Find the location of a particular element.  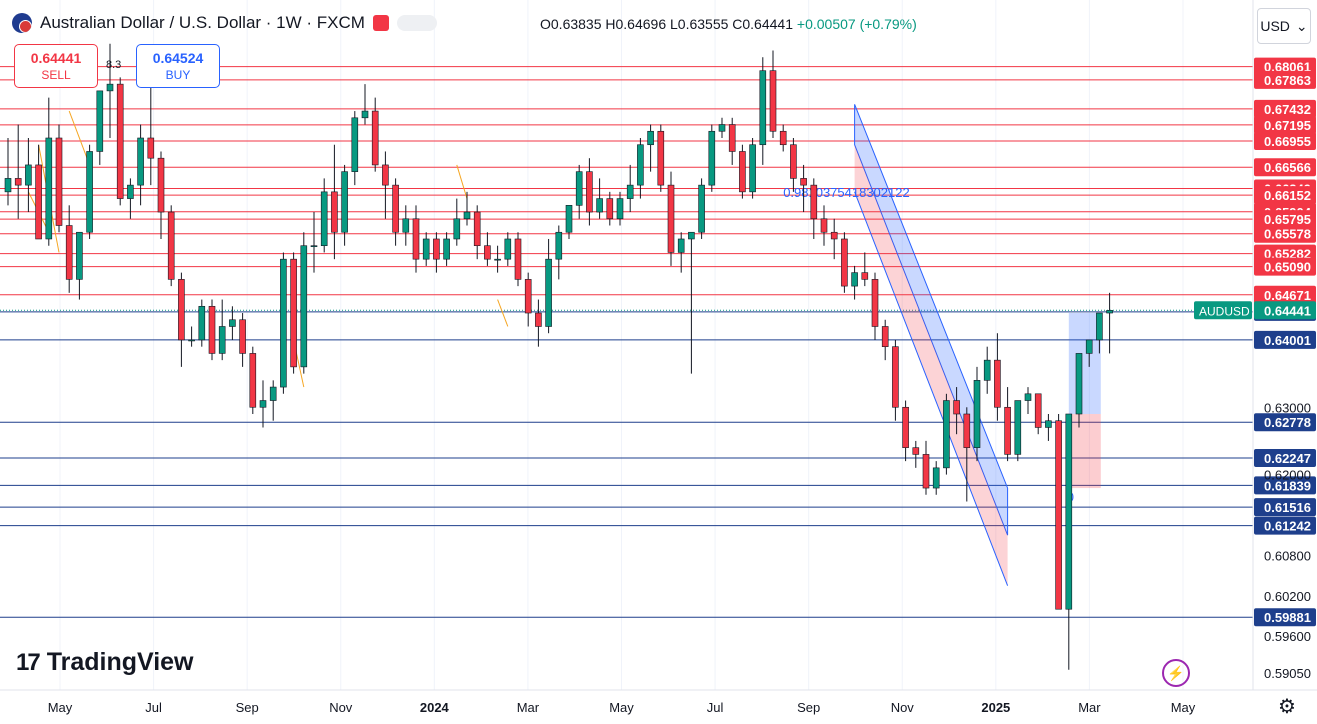

price-tick-label: 0.63000 is located at coordinates (1287, 407).